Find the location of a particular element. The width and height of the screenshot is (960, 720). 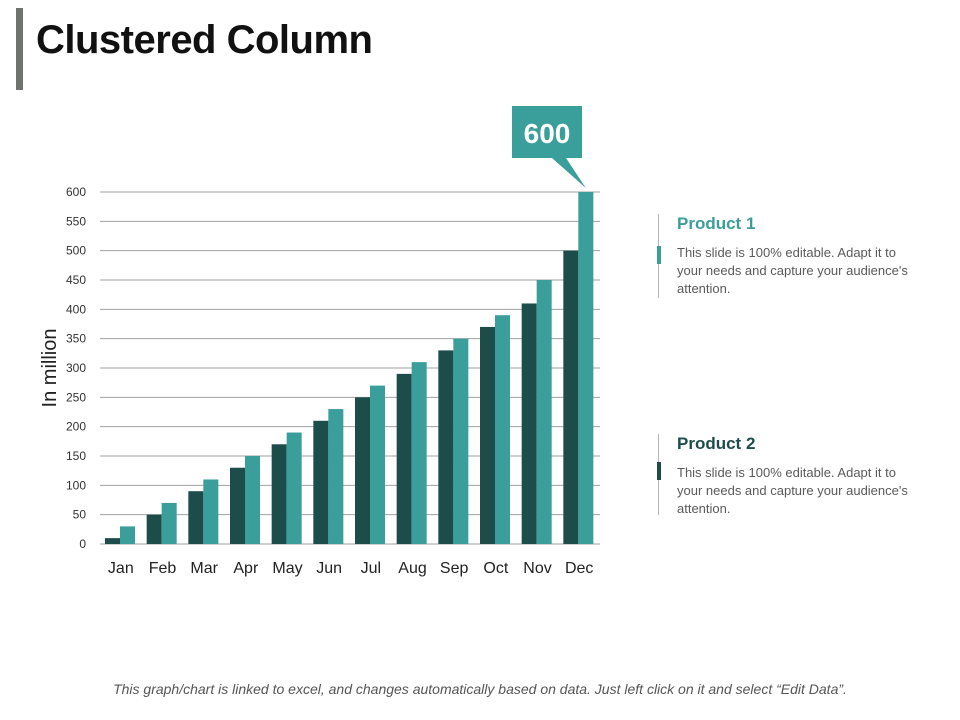

y-tick-label: 100 is located at coordinates (76, 485).